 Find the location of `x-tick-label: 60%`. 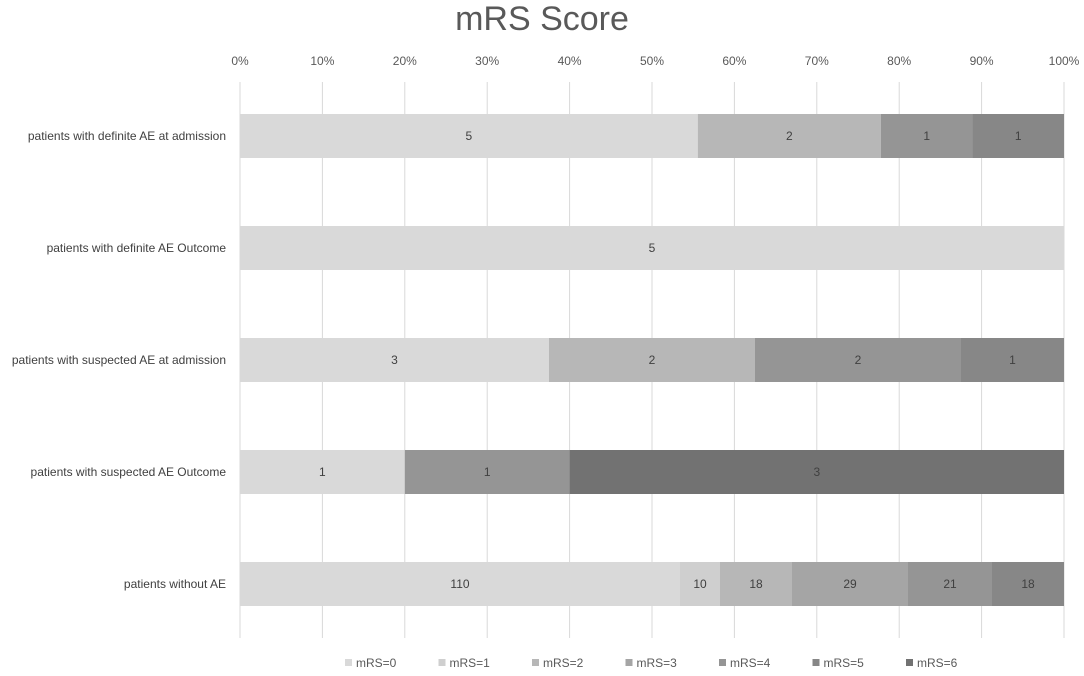

x-tick-label: 60% is located at coordinates (734, 61).